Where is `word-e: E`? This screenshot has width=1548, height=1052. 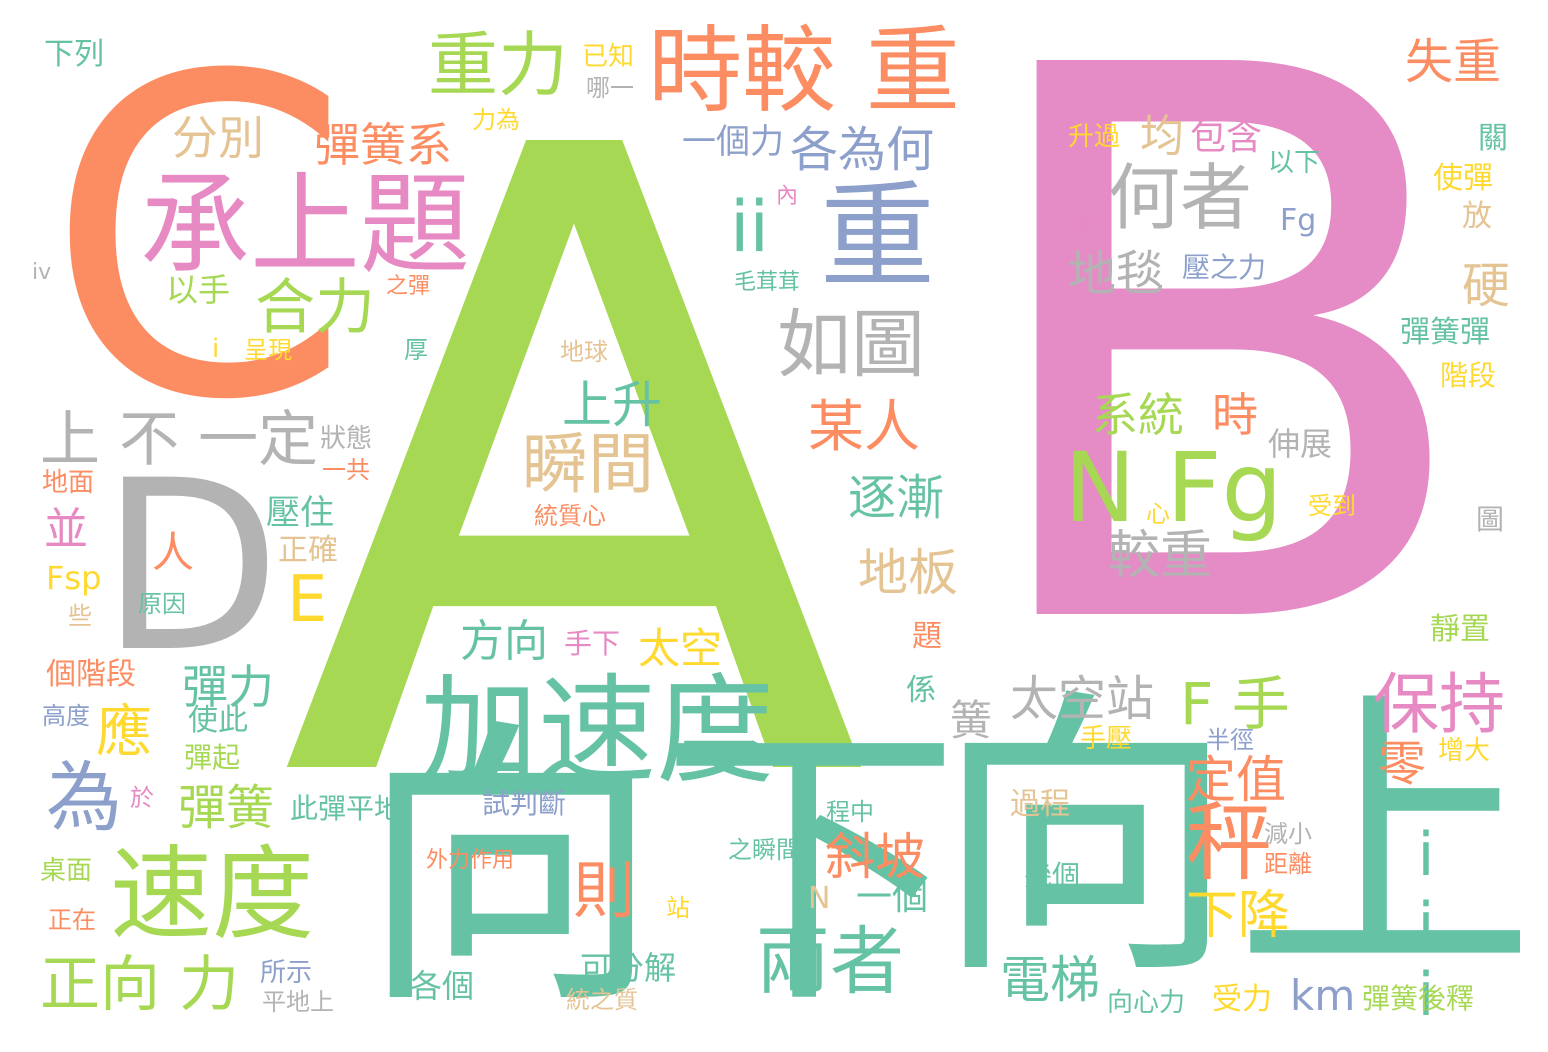 word-e: E is located at coordinates (307, 600).